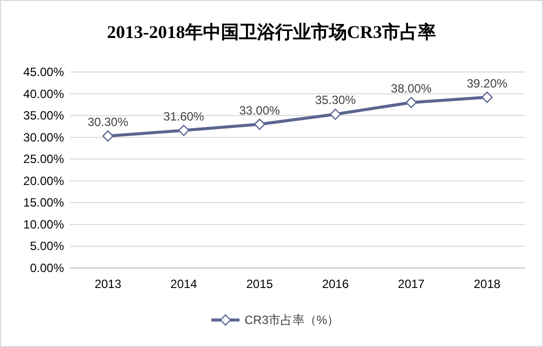 Image resolution: width=543 pixels, height=347 pixels. I want to click on data-label: 31.60%, so click(183, 116).